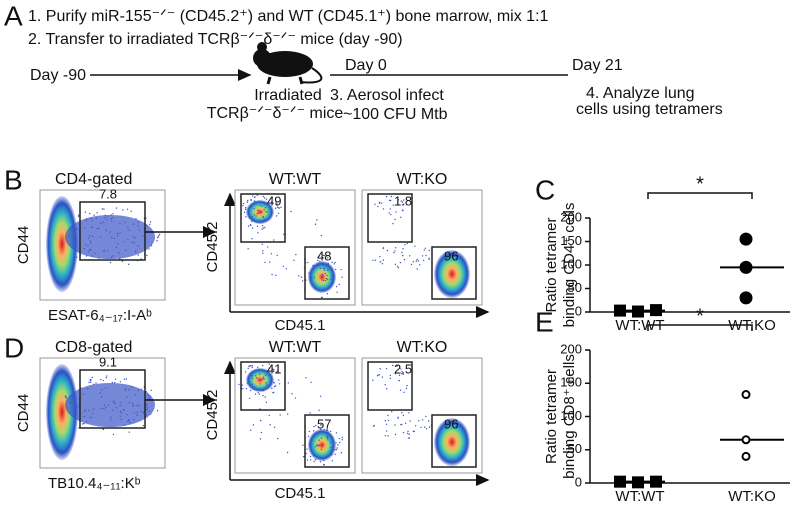 The image size is (802, 510). What do you see at coordinates (395, 114) in the screenshot?
I see `timeline-label: ~100 CFU Mtb` at bounding box center [395, 114].